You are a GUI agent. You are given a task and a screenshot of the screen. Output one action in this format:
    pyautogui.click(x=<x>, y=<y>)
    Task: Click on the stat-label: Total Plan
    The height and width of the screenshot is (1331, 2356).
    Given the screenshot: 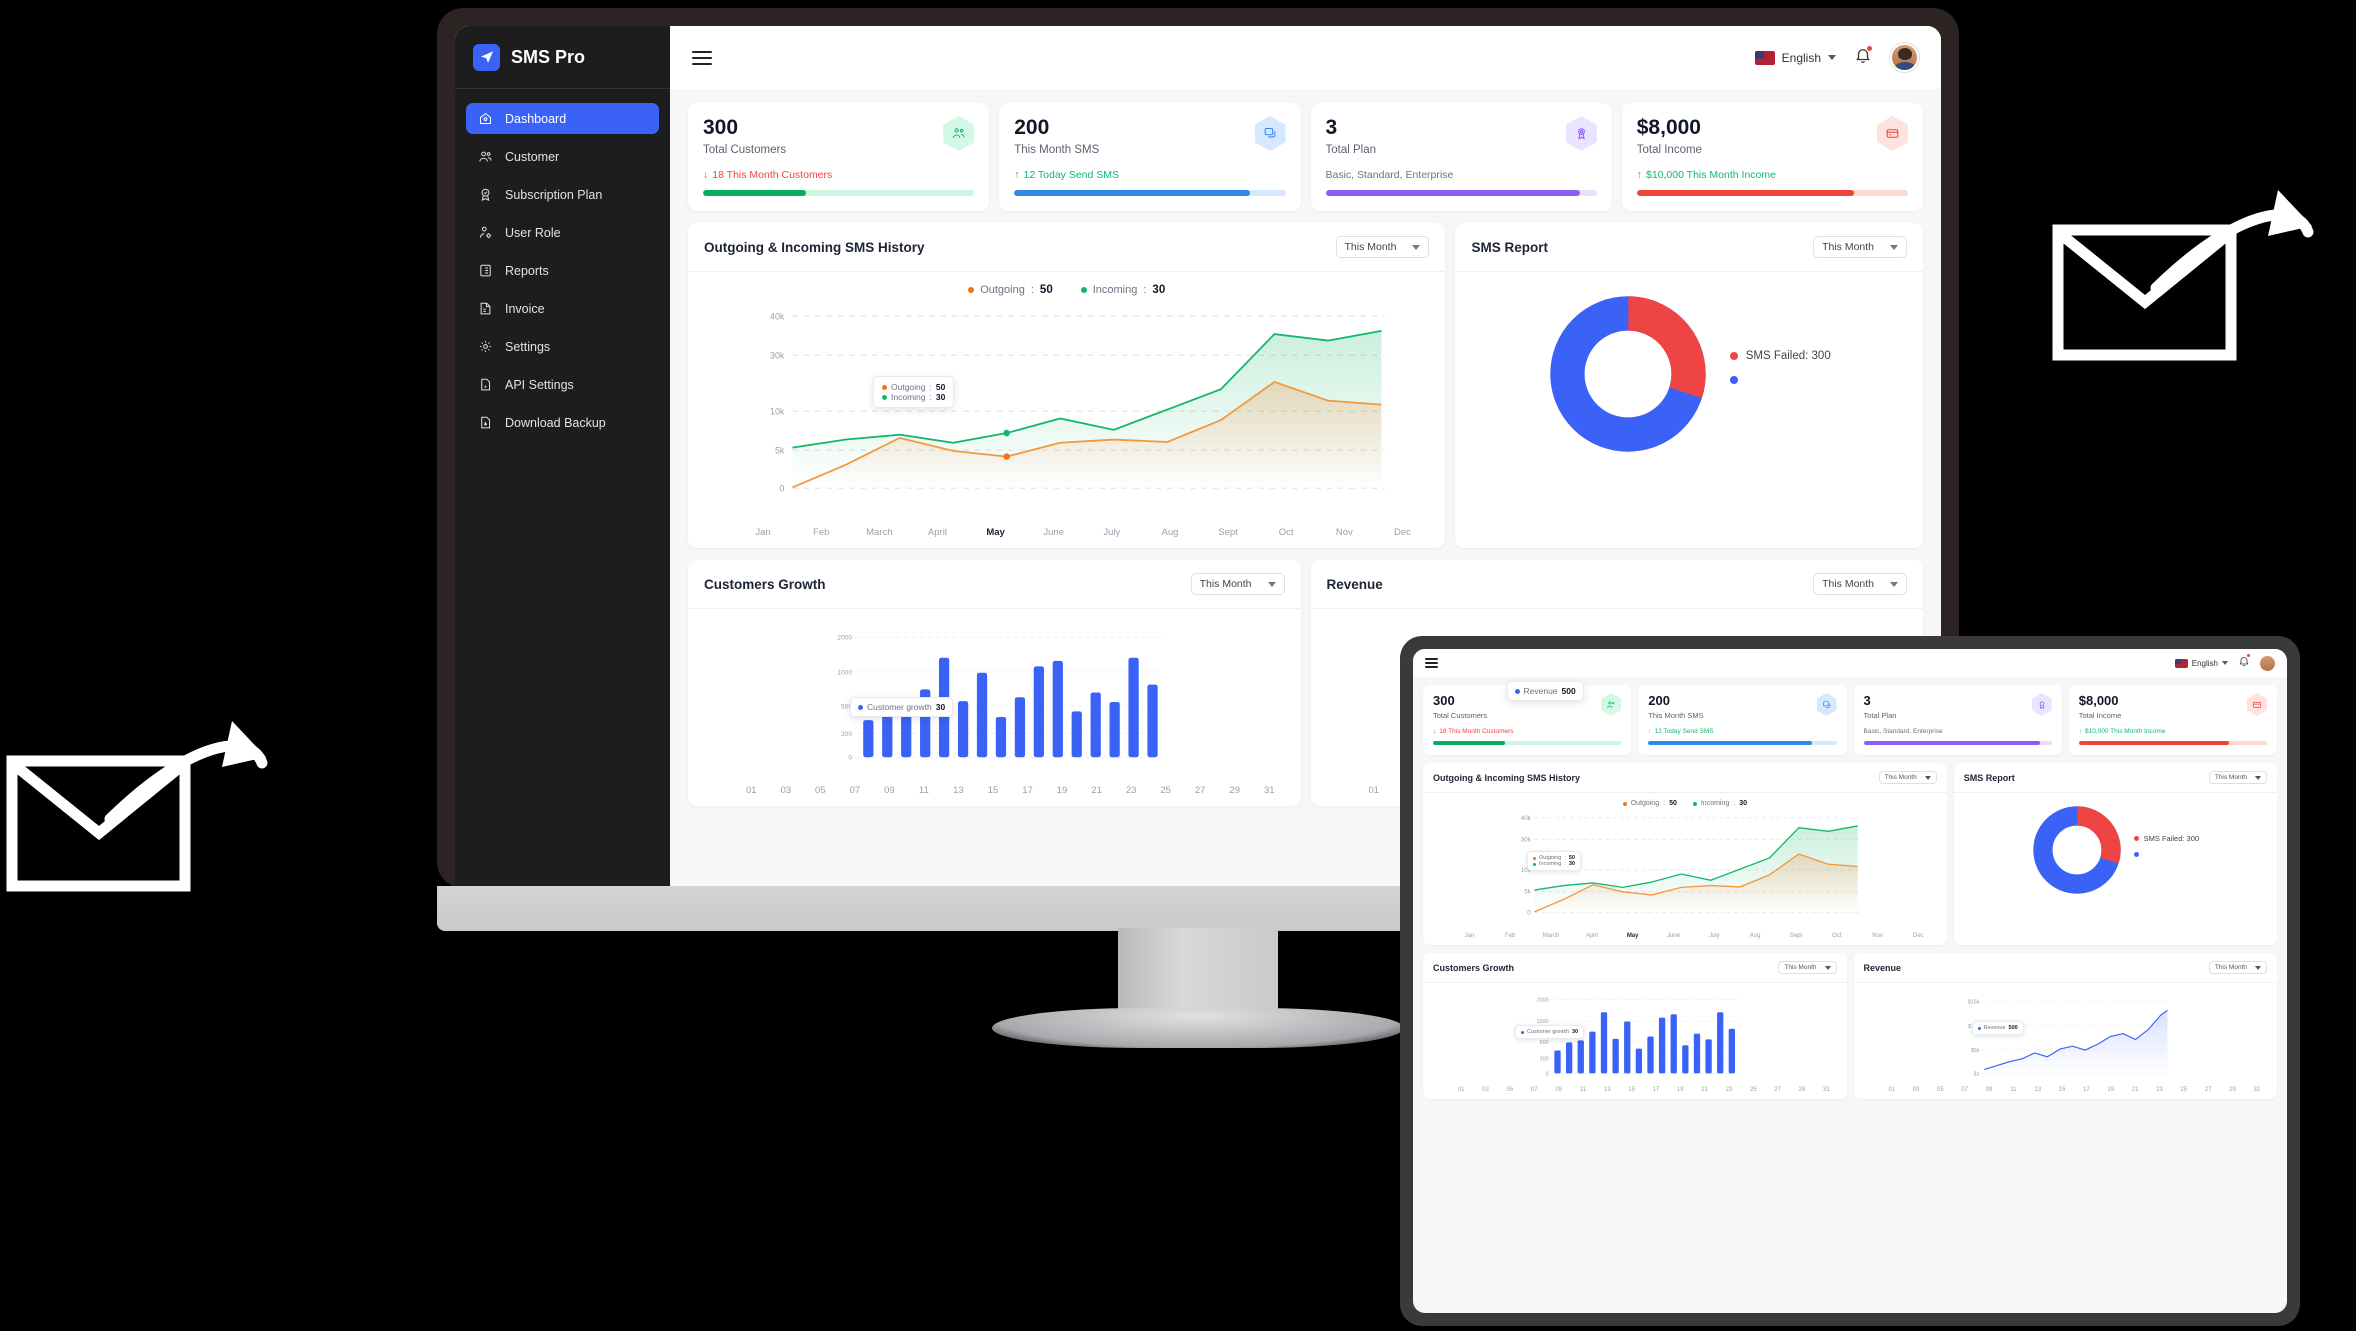 What is the action you would take?
    pyautogui.click(x=1351, y=150)
    